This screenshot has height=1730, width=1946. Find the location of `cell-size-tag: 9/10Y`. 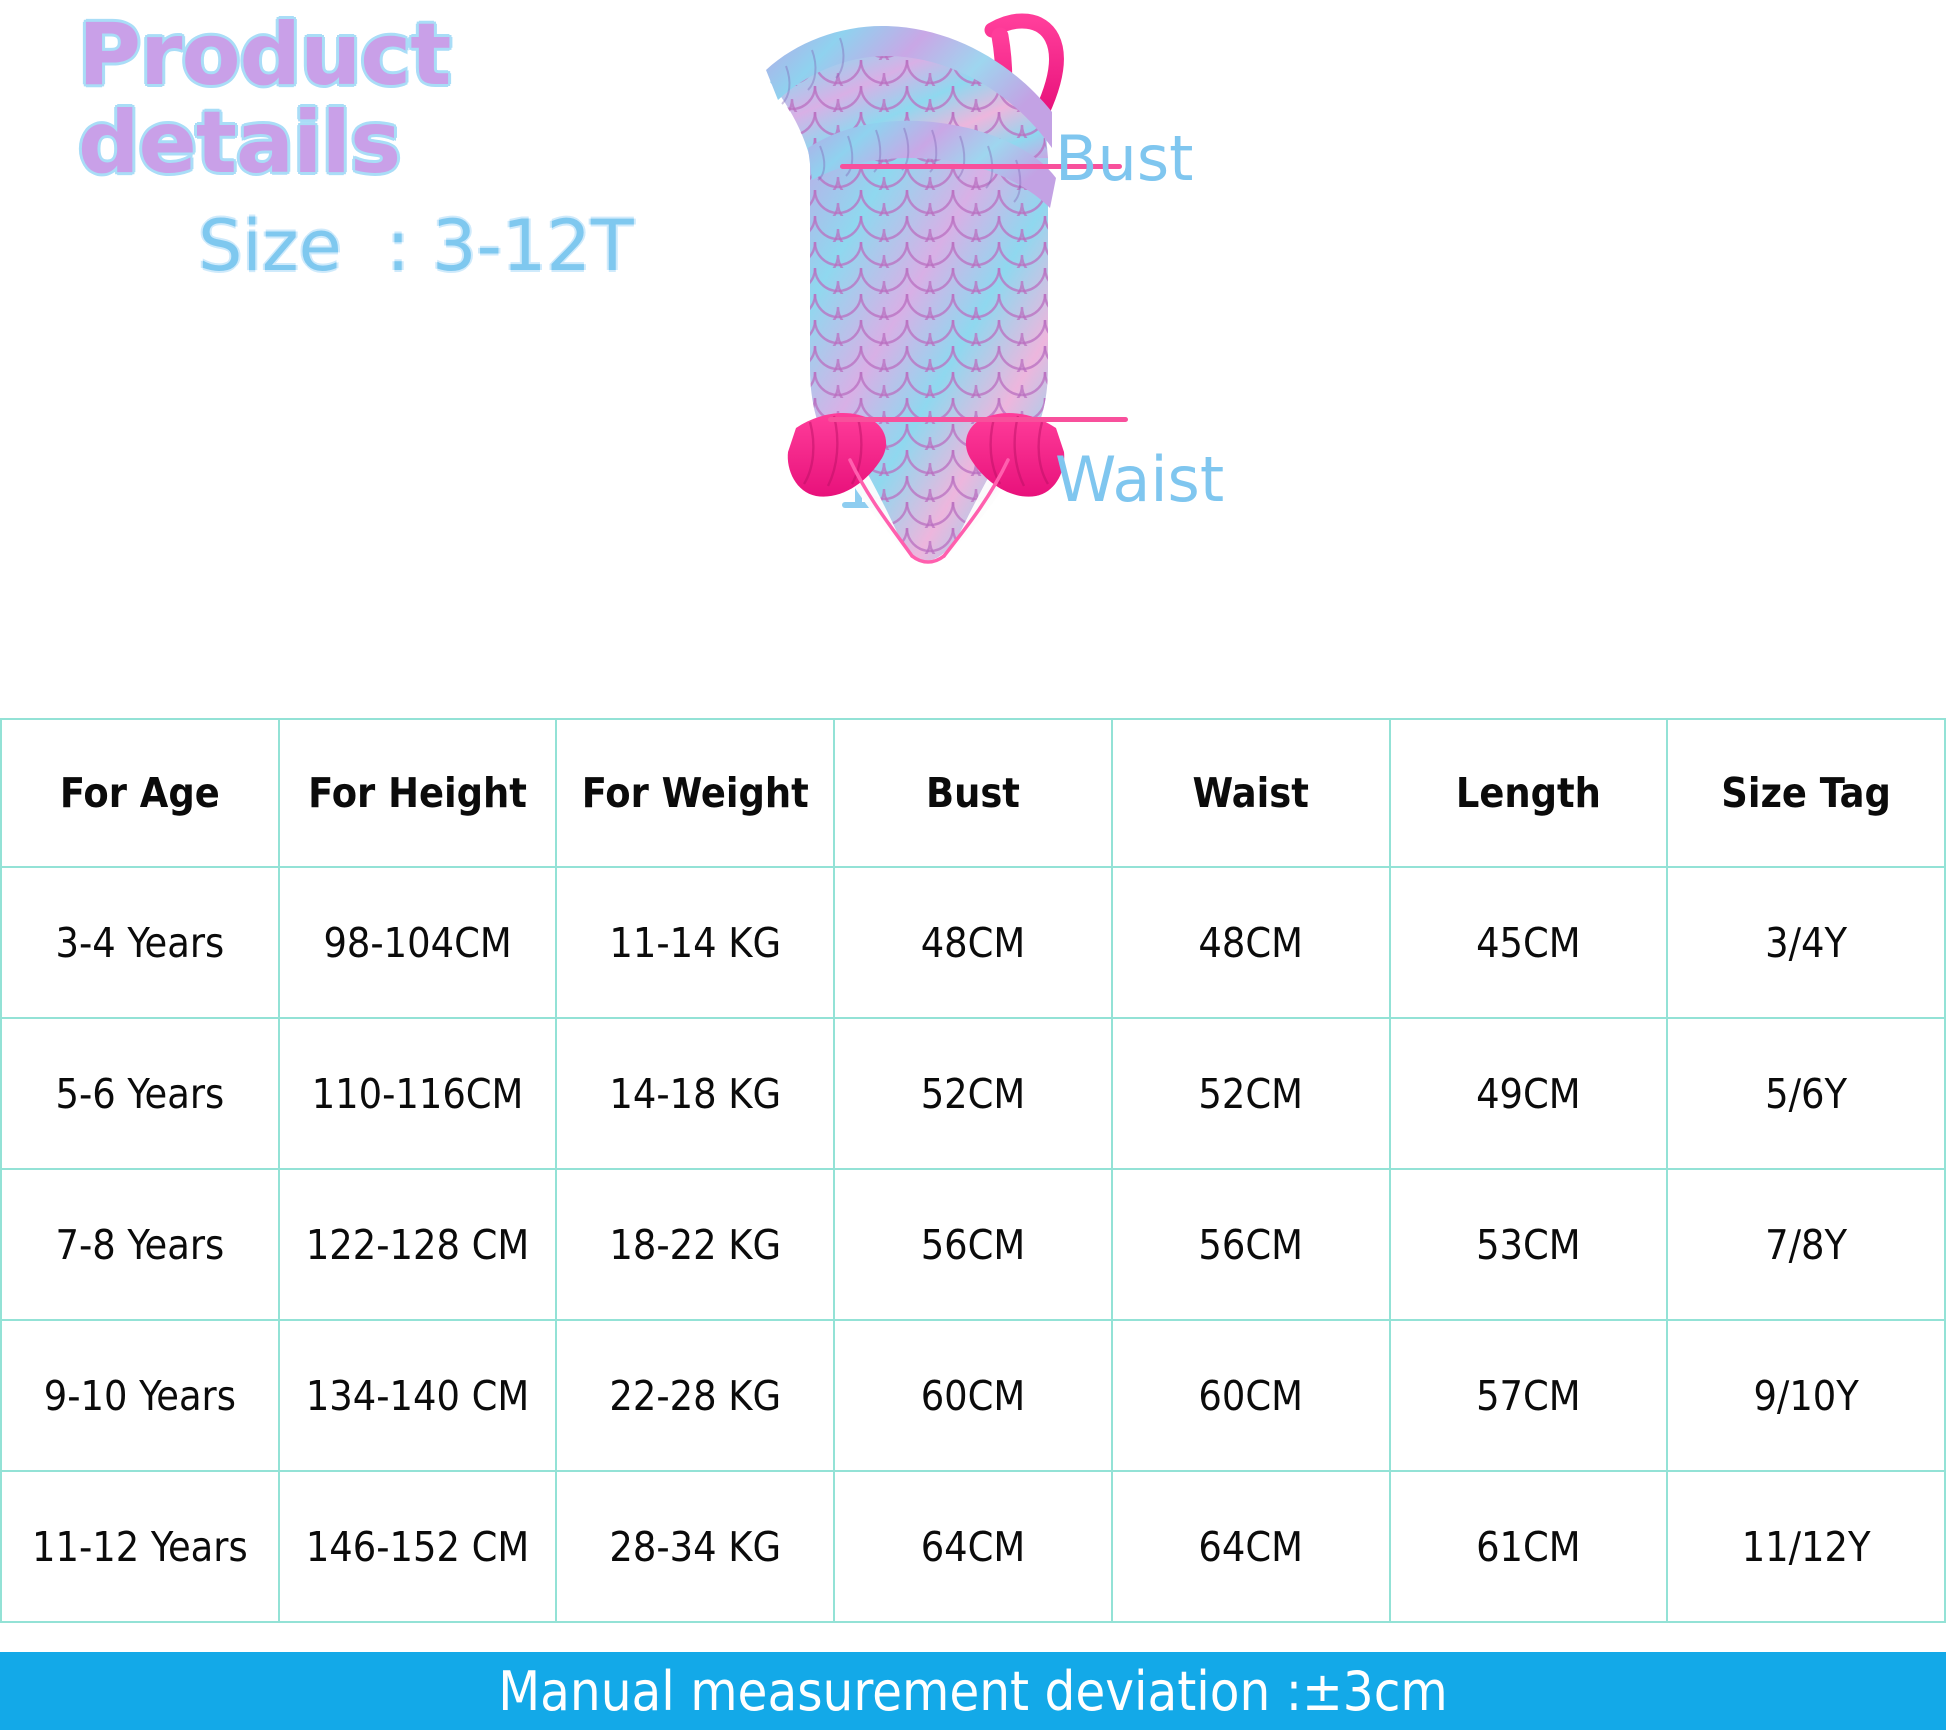

cell-size-tag: 9/10Y is located at coordinates (1806, 1395).